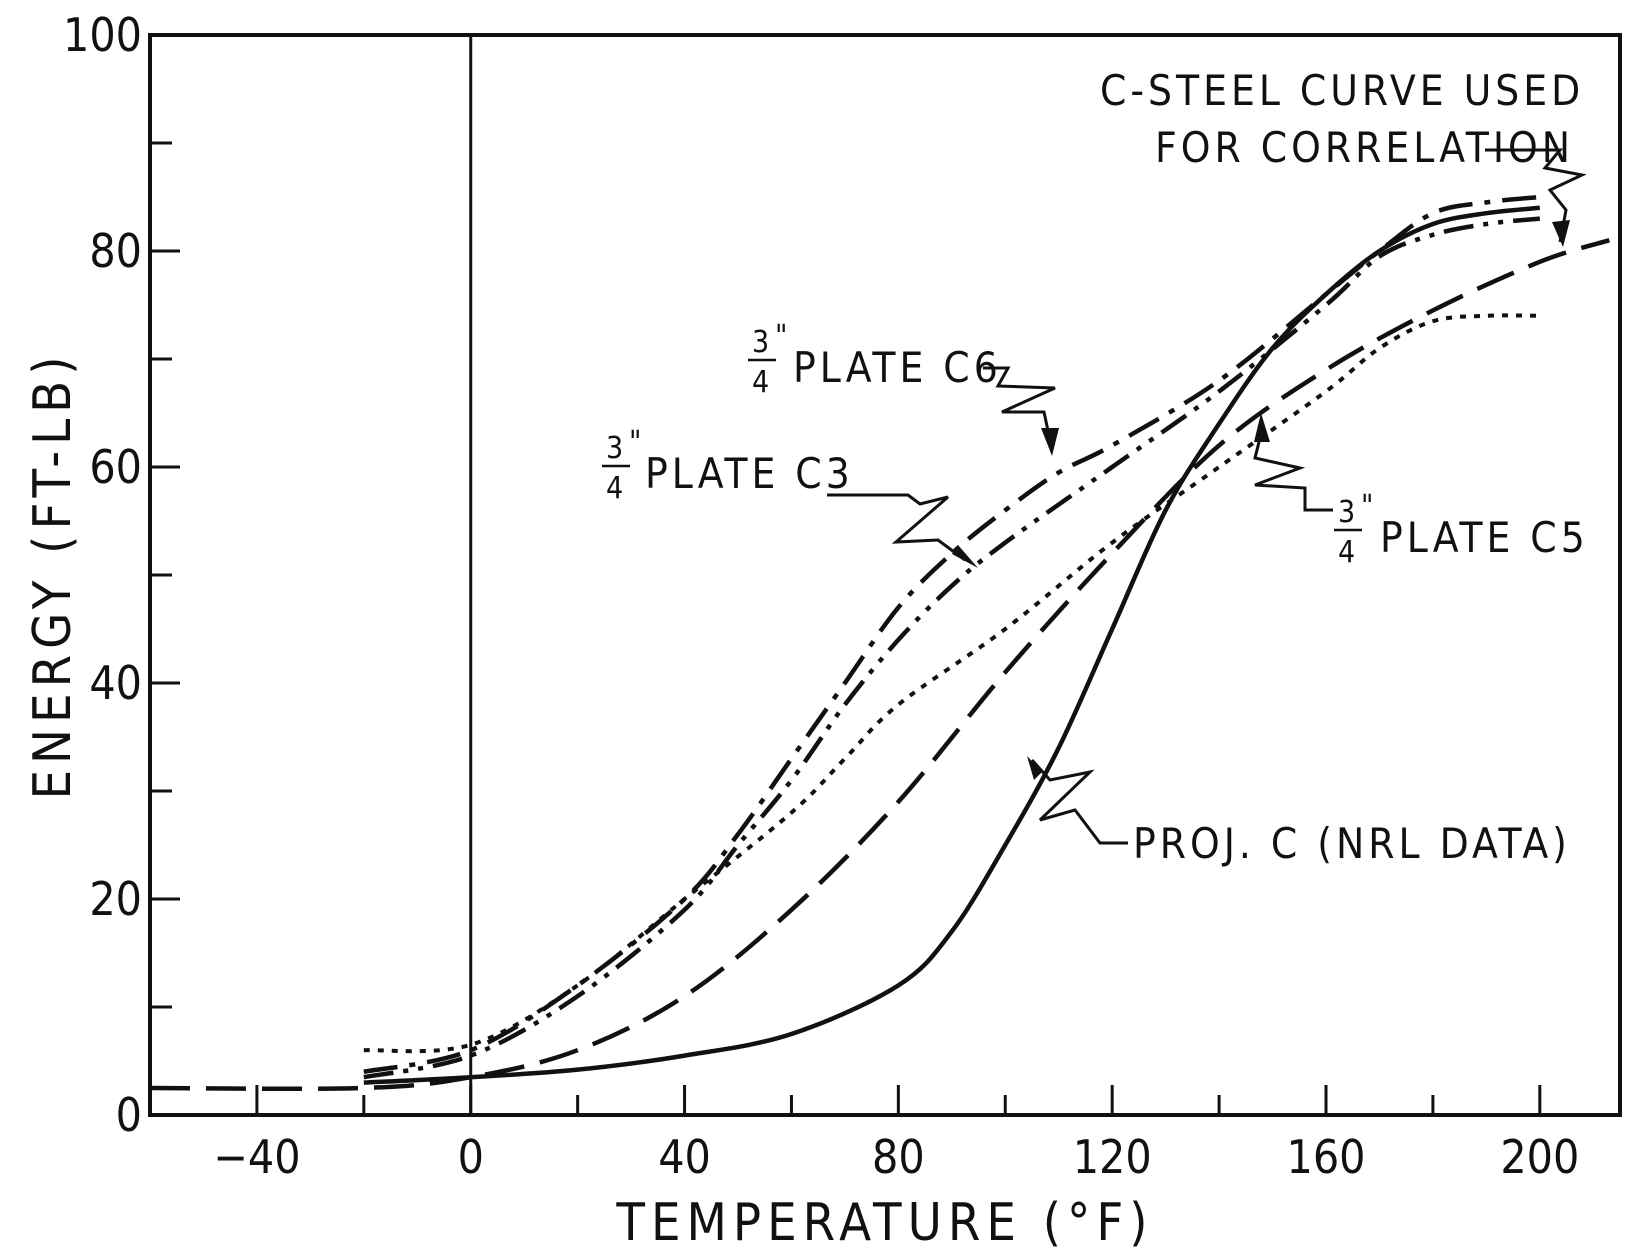  What do you see at coordinates (1539, 1157) in the screenshot?
I see `x-tick-label: 200` at bounding box center [1539, 1157].